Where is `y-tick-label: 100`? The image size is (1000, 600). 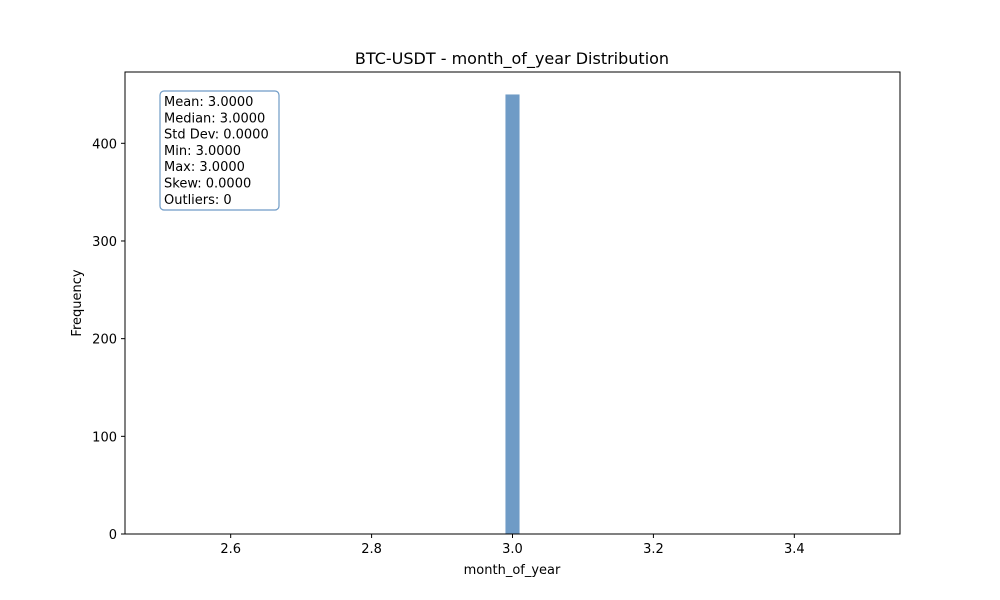 y-tick-label: 100 is located at coordinates (104, 437).